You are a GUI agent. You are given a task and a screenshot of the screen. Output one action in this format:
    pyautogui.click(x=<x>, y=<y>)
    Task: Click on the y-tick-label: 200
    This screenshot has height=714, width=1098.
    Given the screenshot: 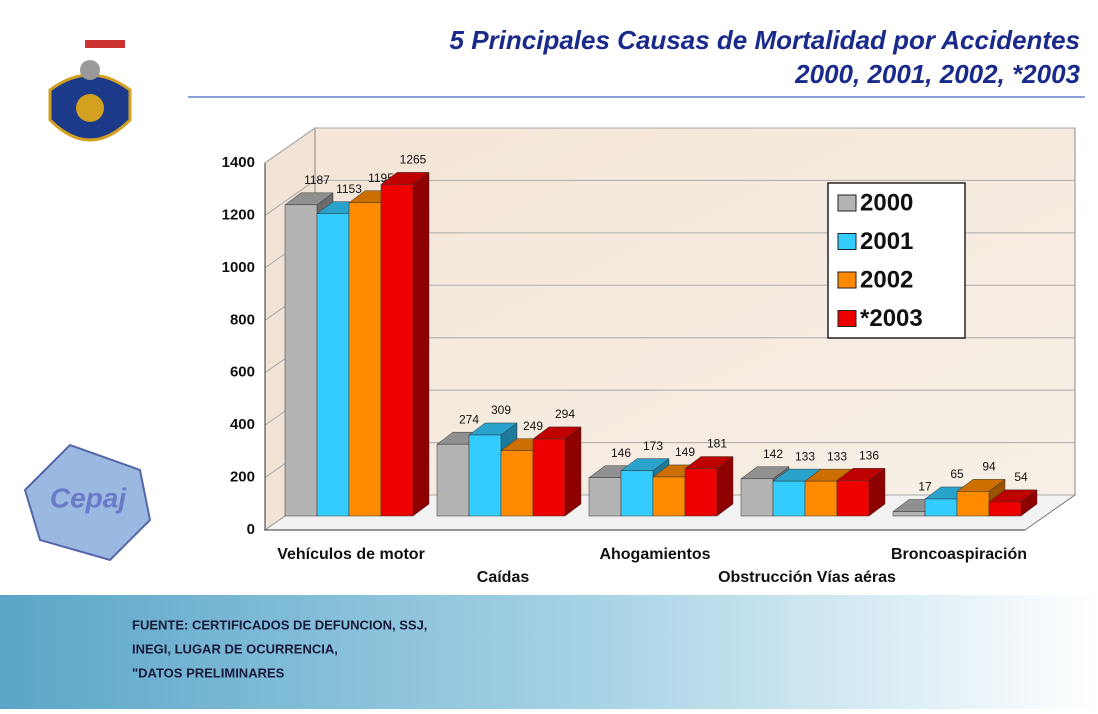 What is the action you would take?
    pyautogui.click(x=242, y=477)
    